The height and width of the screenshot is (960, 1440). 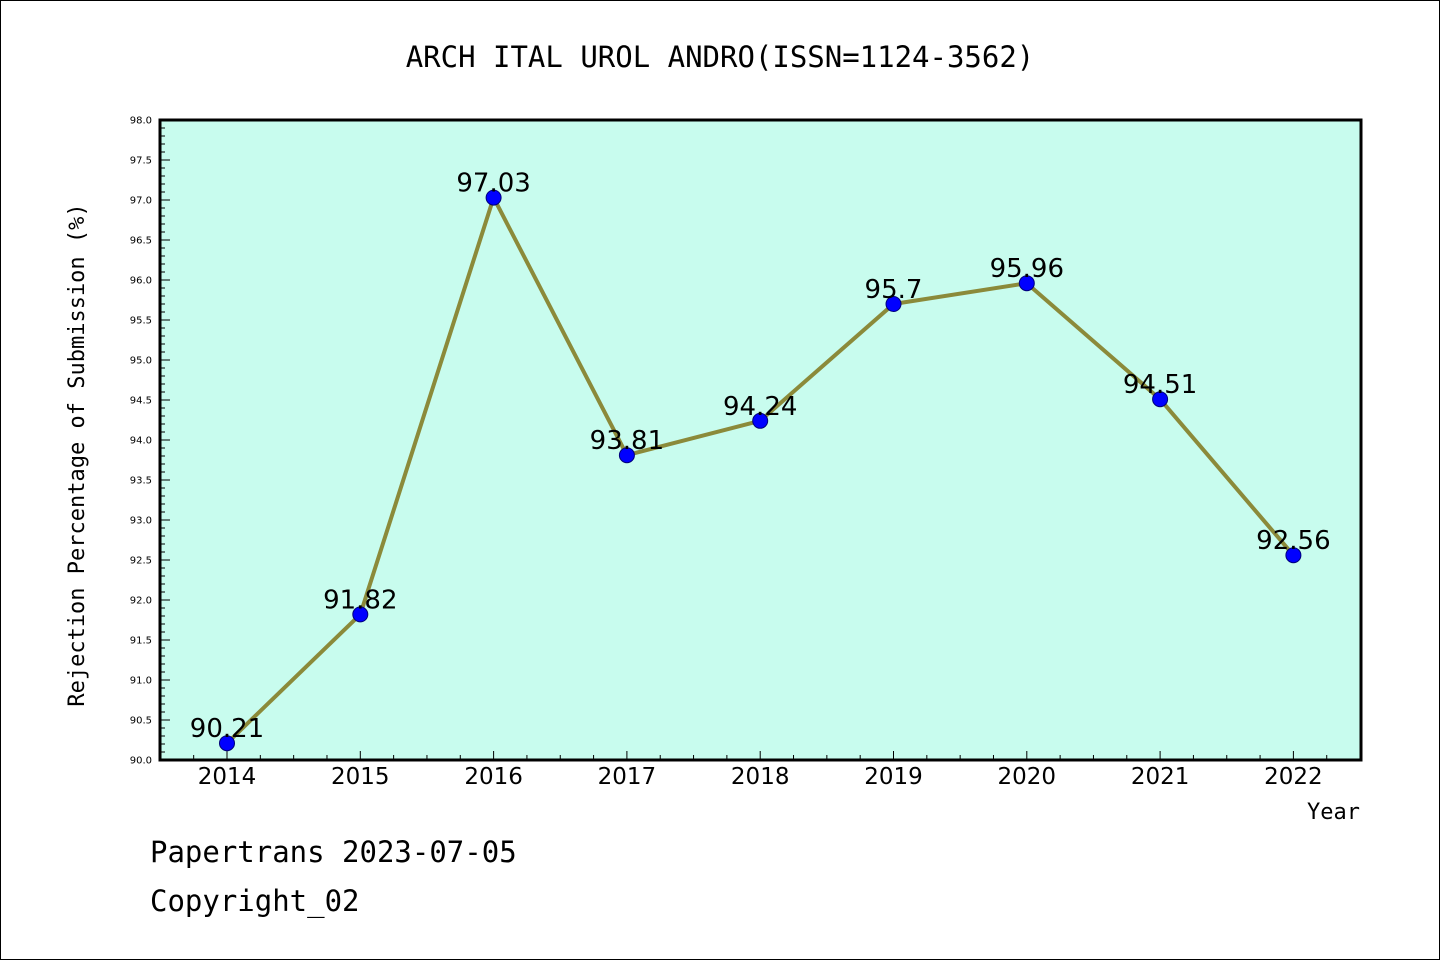 I want to click on y-tick-label: 98.0, so click(x=141, y=121).